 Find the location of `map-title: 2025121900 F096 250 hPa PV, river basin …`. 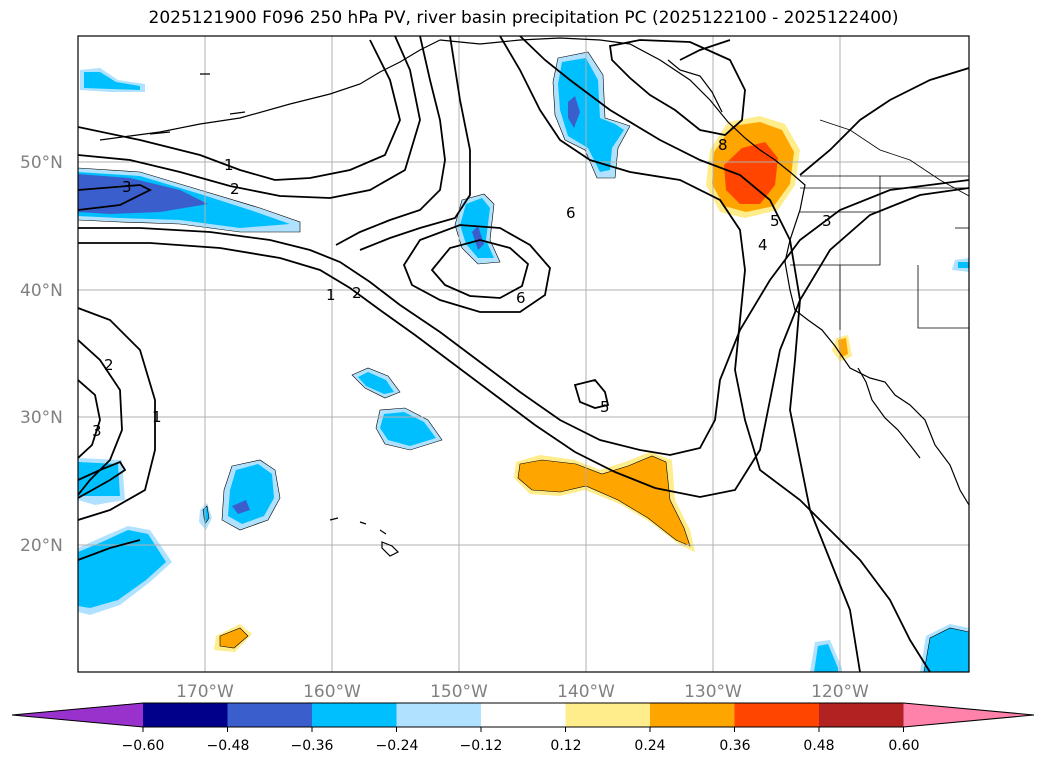

map-title: 2025121900 F096 250 hPa PV, river basin … is located at coordinates (523, 18).